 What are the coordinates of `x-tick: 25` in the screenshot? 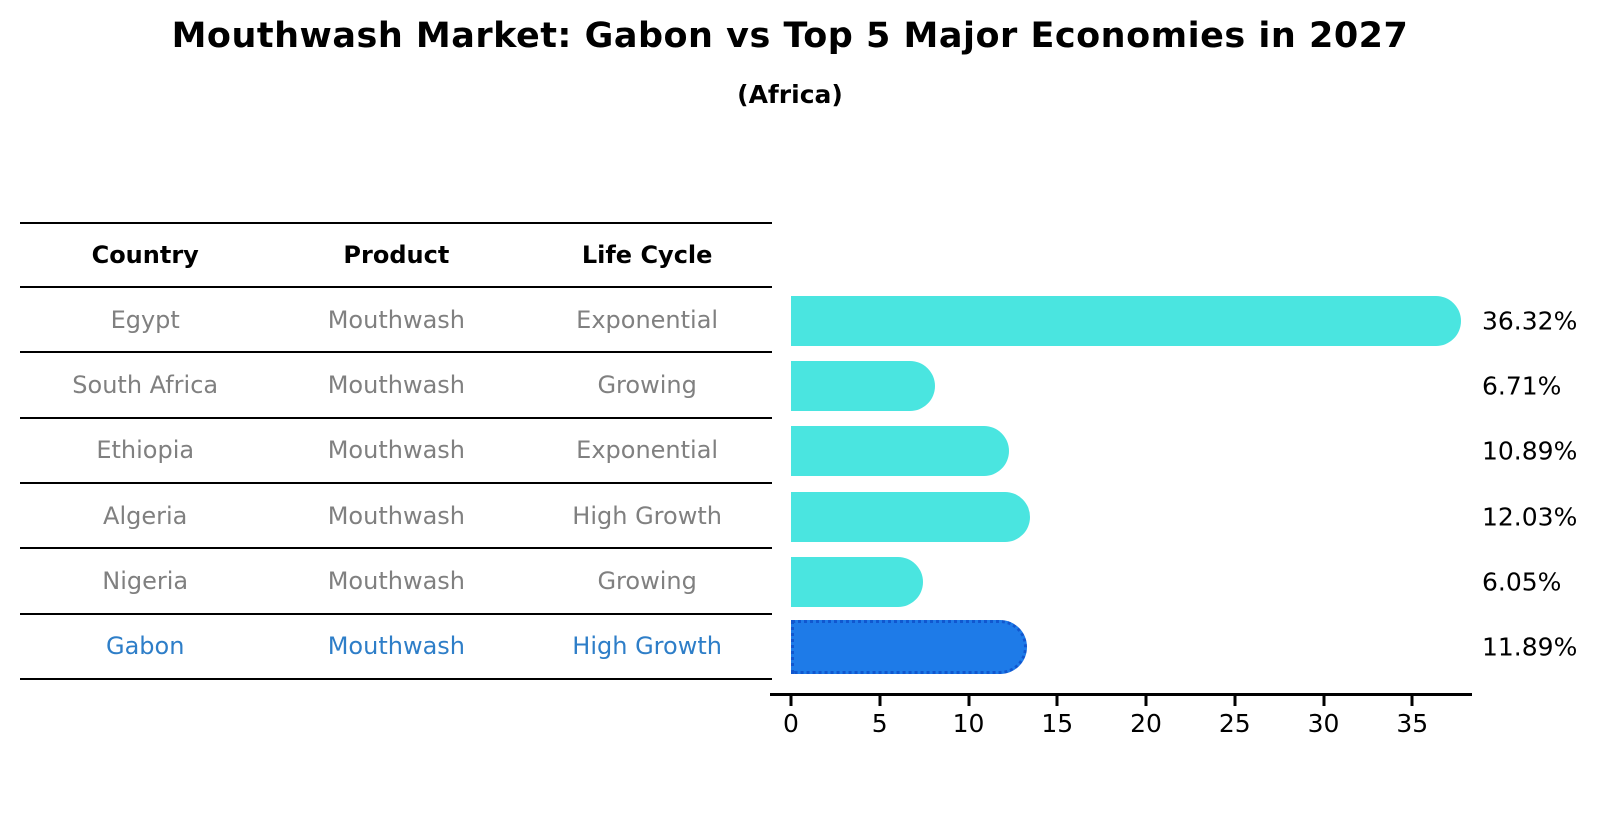 It's located at (1235, 717).